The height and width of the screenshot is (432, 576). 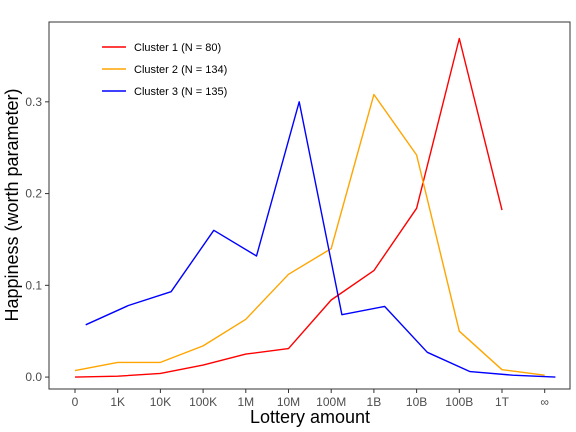 What do you see at coordinates (331, 402) in the screenshot?
I see `x-tick-label: 100M` at bounding box center [331, 402].